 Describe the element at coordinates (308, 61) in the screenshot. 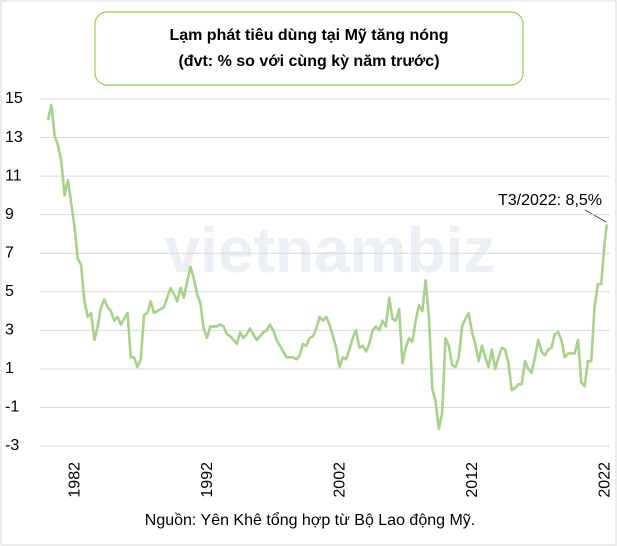

I see `chart-subtitle: (đvt: % so với cùng kỳ năm trước)` at that location.